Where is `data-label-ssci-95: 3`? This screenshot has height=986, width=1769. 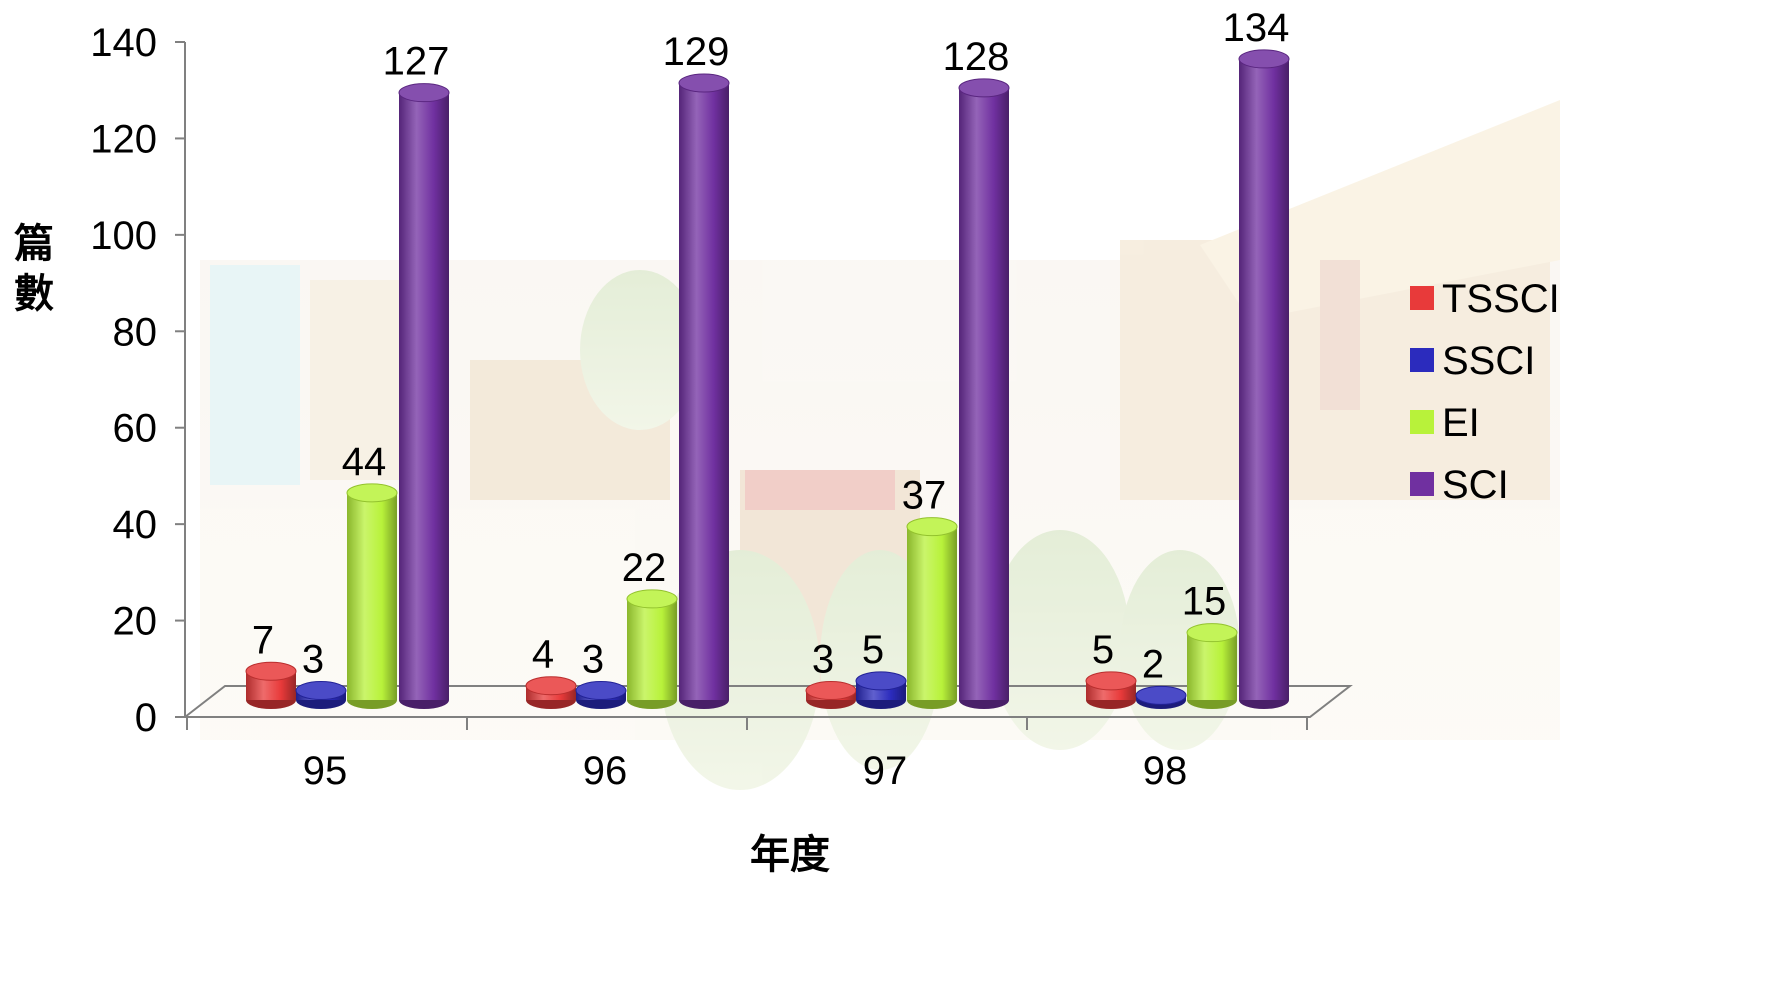 data-label-ssci-95: 3 is located at coordinates (313, 660).